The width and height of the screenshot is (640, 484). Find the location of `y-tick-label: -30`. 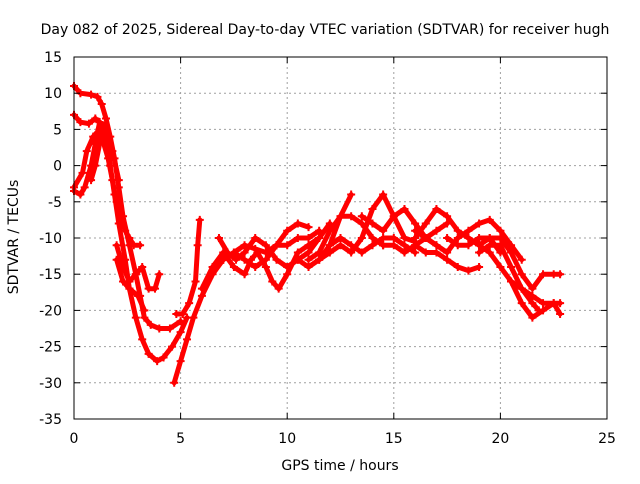

y-tick-label: -30 is located at coordinates (50, 384).